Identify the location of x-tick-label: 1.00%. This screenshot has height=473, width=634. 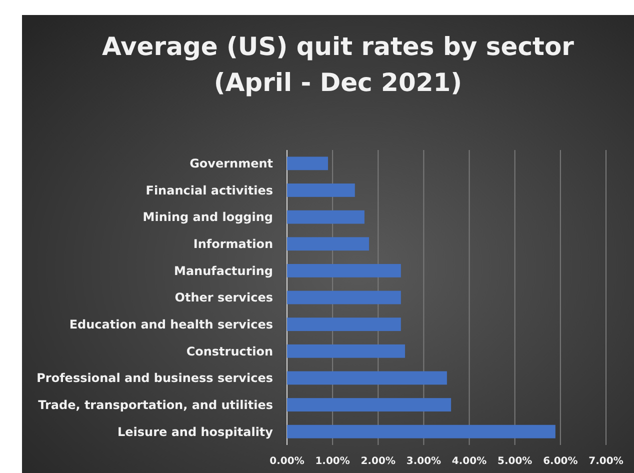
(332, 461).